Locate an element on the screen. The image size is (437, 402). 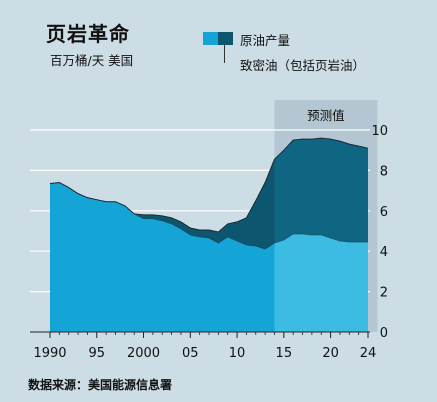
forecast-label: 预测值 is located at coordinates (326, 115).